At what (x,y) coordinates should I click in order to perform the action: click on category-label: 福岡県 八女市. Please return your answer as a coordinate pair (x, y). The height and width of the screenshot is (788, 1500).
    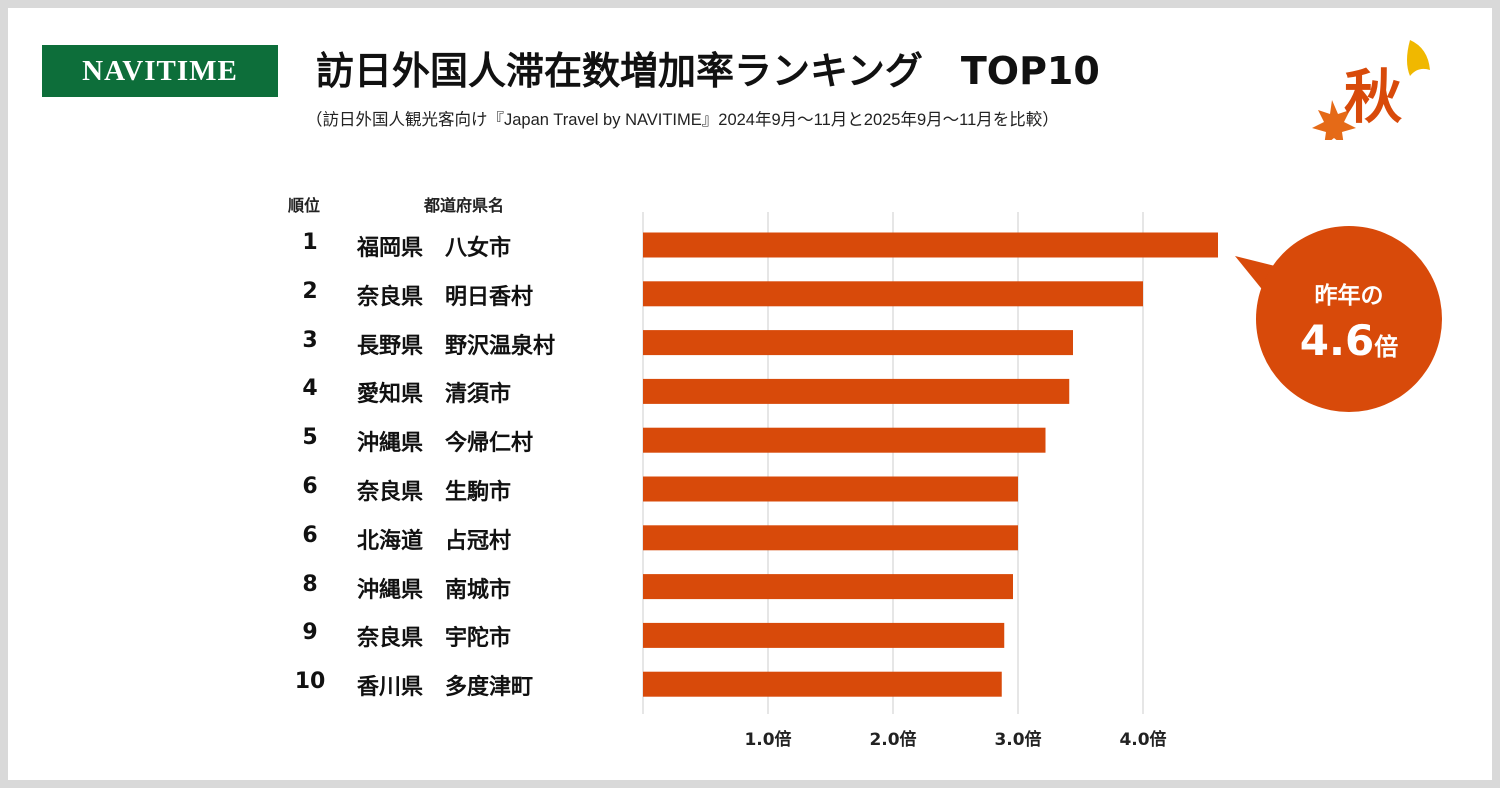
    Looking at the image, I should click on (434, 248).